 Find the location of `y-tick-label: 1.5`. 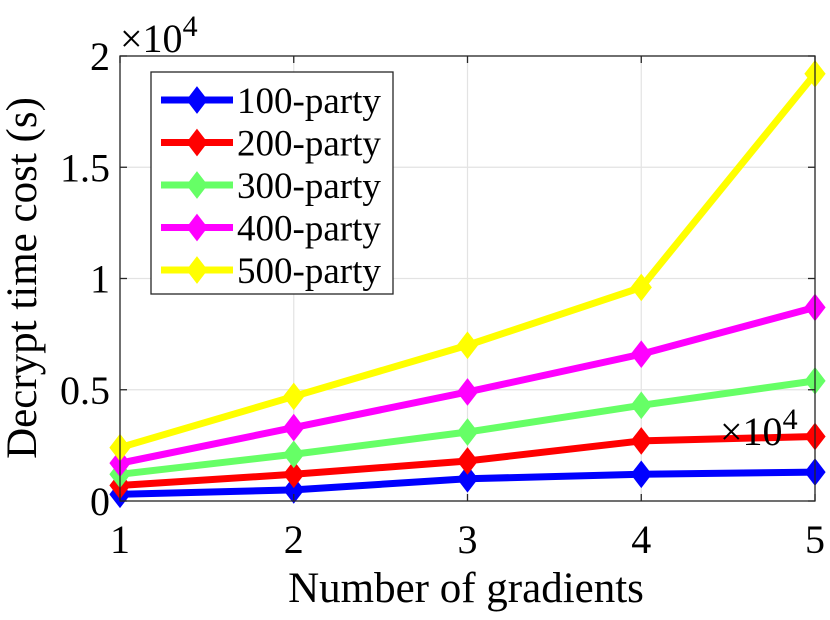

y-tick-label: 1.5 is located at coordinates (85, 167).